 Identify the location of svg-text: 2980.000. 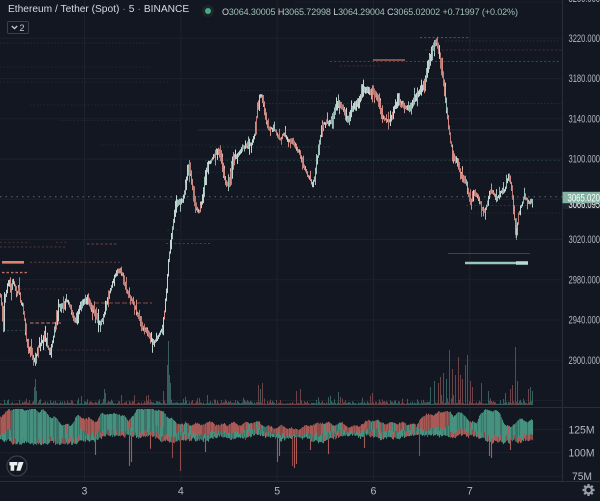
(584, 280).